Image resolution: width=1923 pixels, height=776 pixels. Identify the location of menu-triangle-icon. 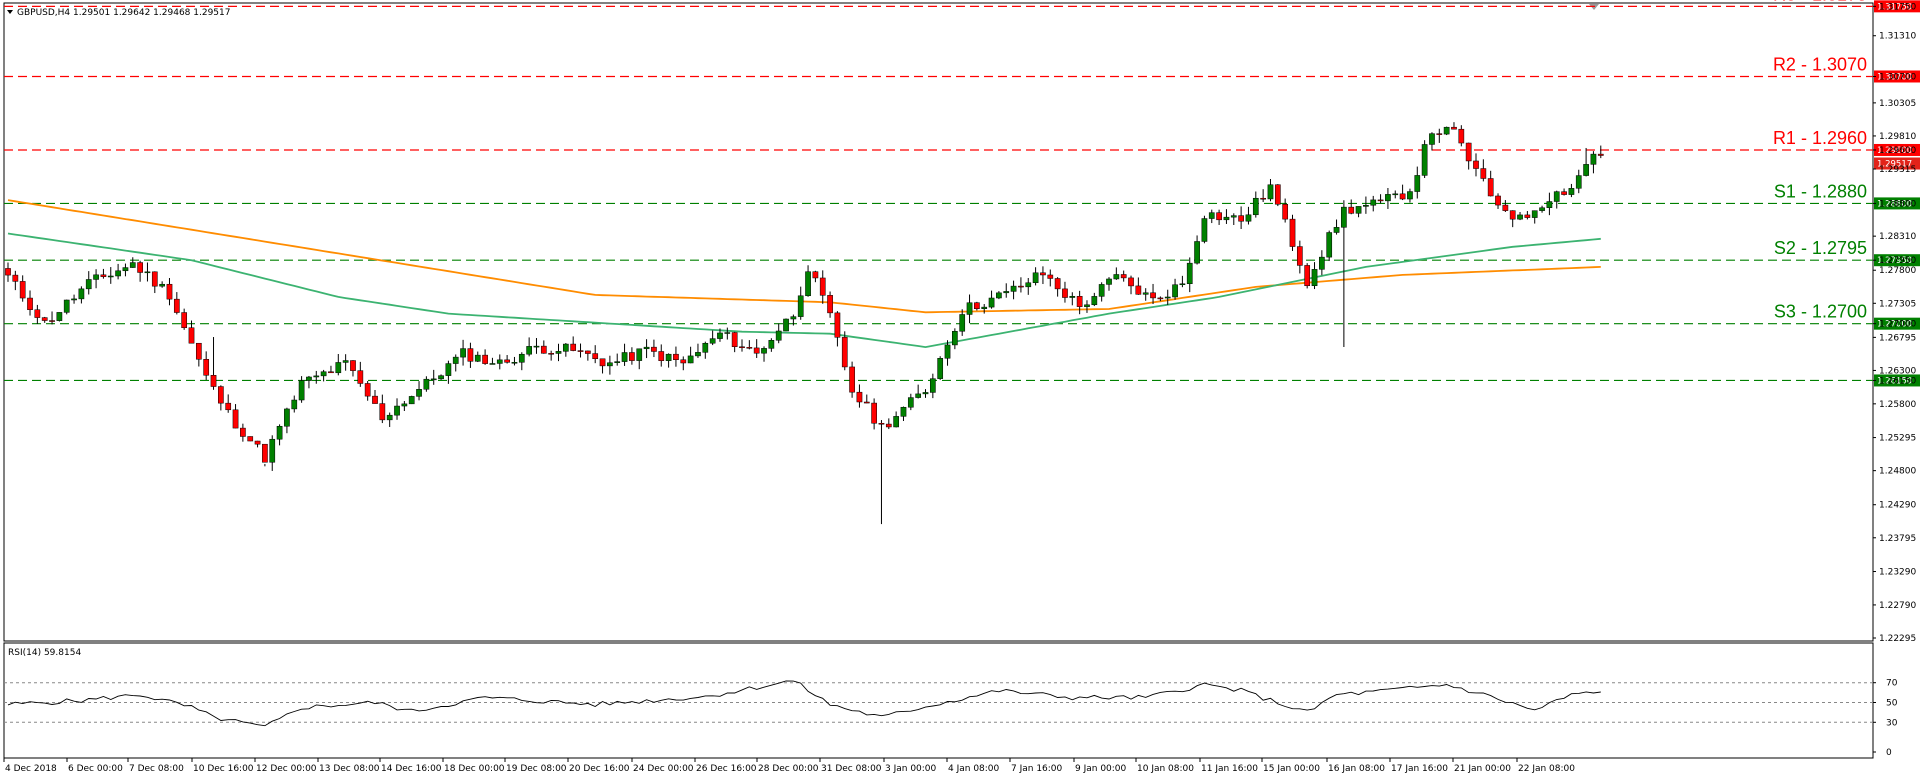
(10, 12).